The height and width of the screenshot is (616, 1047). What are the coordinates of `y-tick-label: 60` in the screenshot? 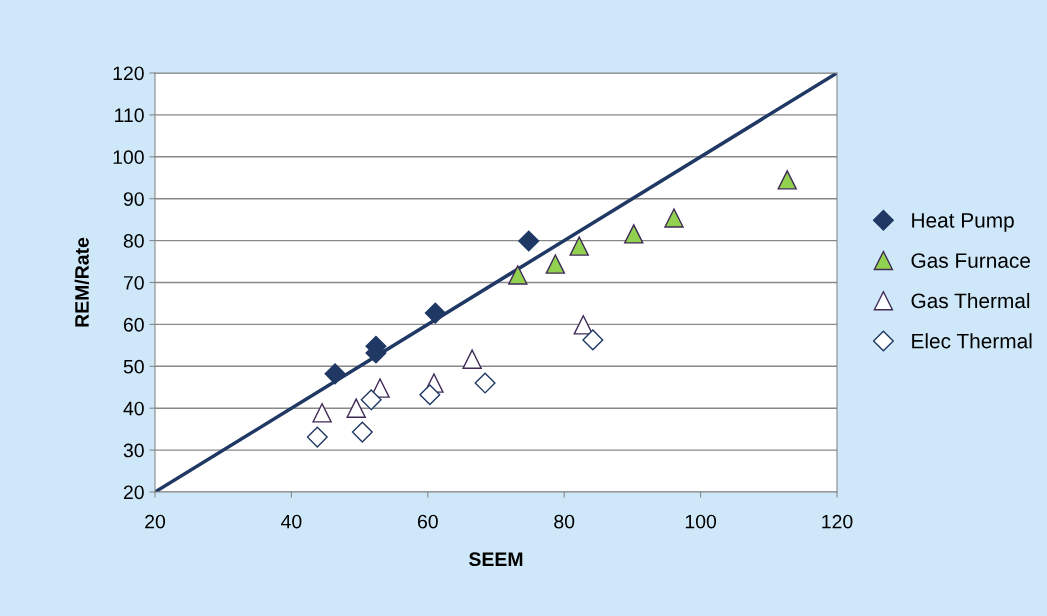 It's located at (133, 324).